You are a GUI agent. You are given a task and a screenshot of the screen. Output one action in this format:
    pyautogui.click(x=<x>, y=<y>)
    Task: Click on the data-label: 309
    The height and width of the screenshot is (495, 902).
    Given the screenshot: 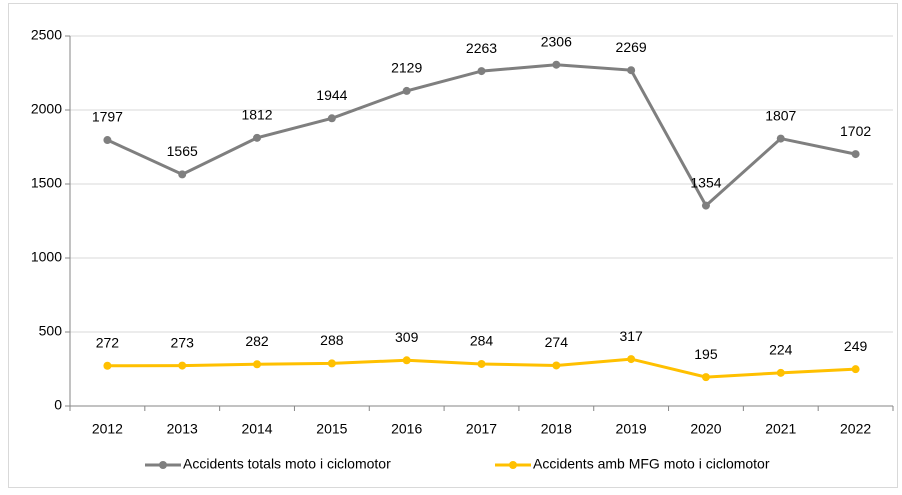 What is the action you would take?
    pyautogui.click(x=407, y=337)
    